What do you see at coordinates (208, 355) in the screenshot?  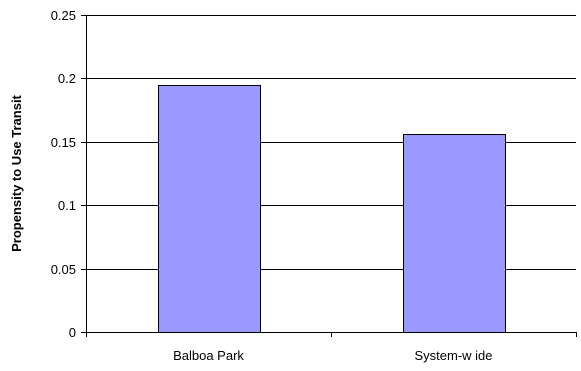 I see `x-tick-label: Balboa Park` at bounding box center [208, 355].